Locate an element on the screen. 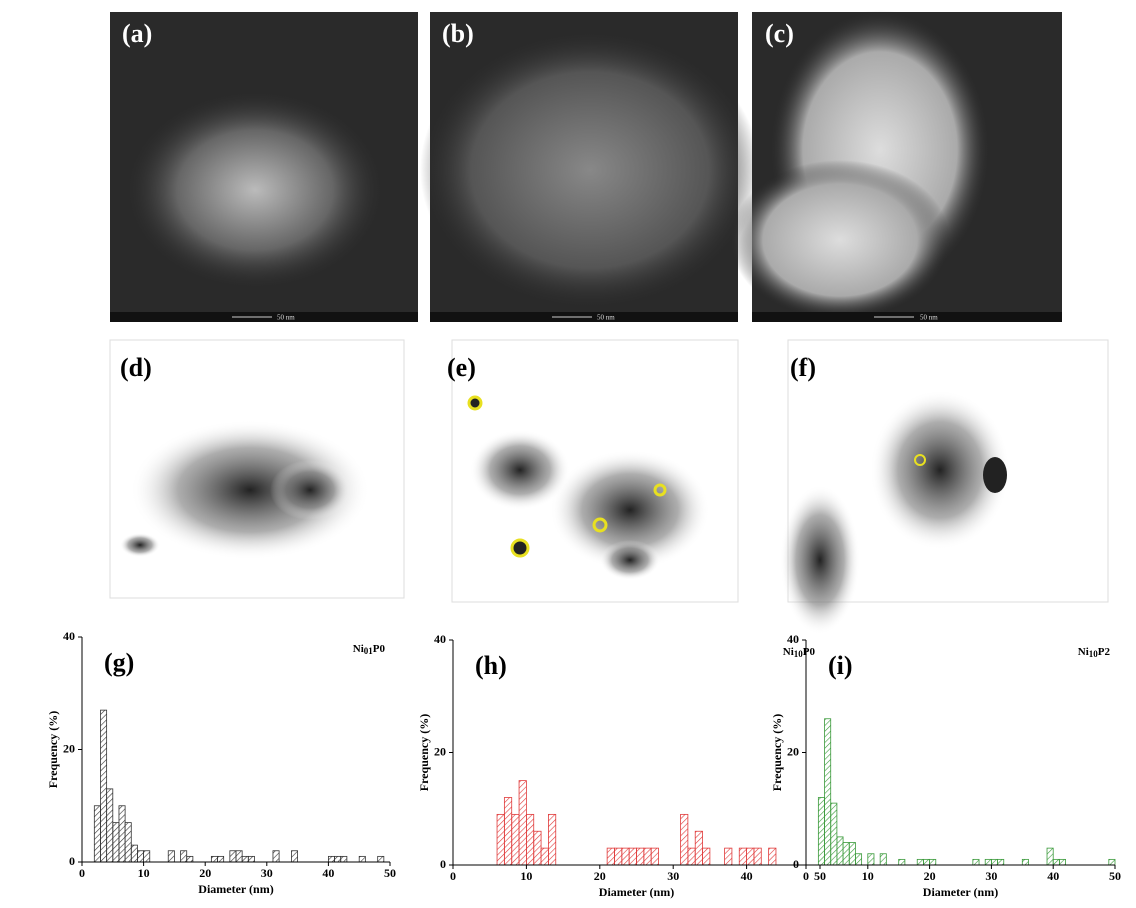 Image resolution: width=1136 pixels, height=908 pixels. sample-label-part: P2 is located at coordinates (1104, 652).